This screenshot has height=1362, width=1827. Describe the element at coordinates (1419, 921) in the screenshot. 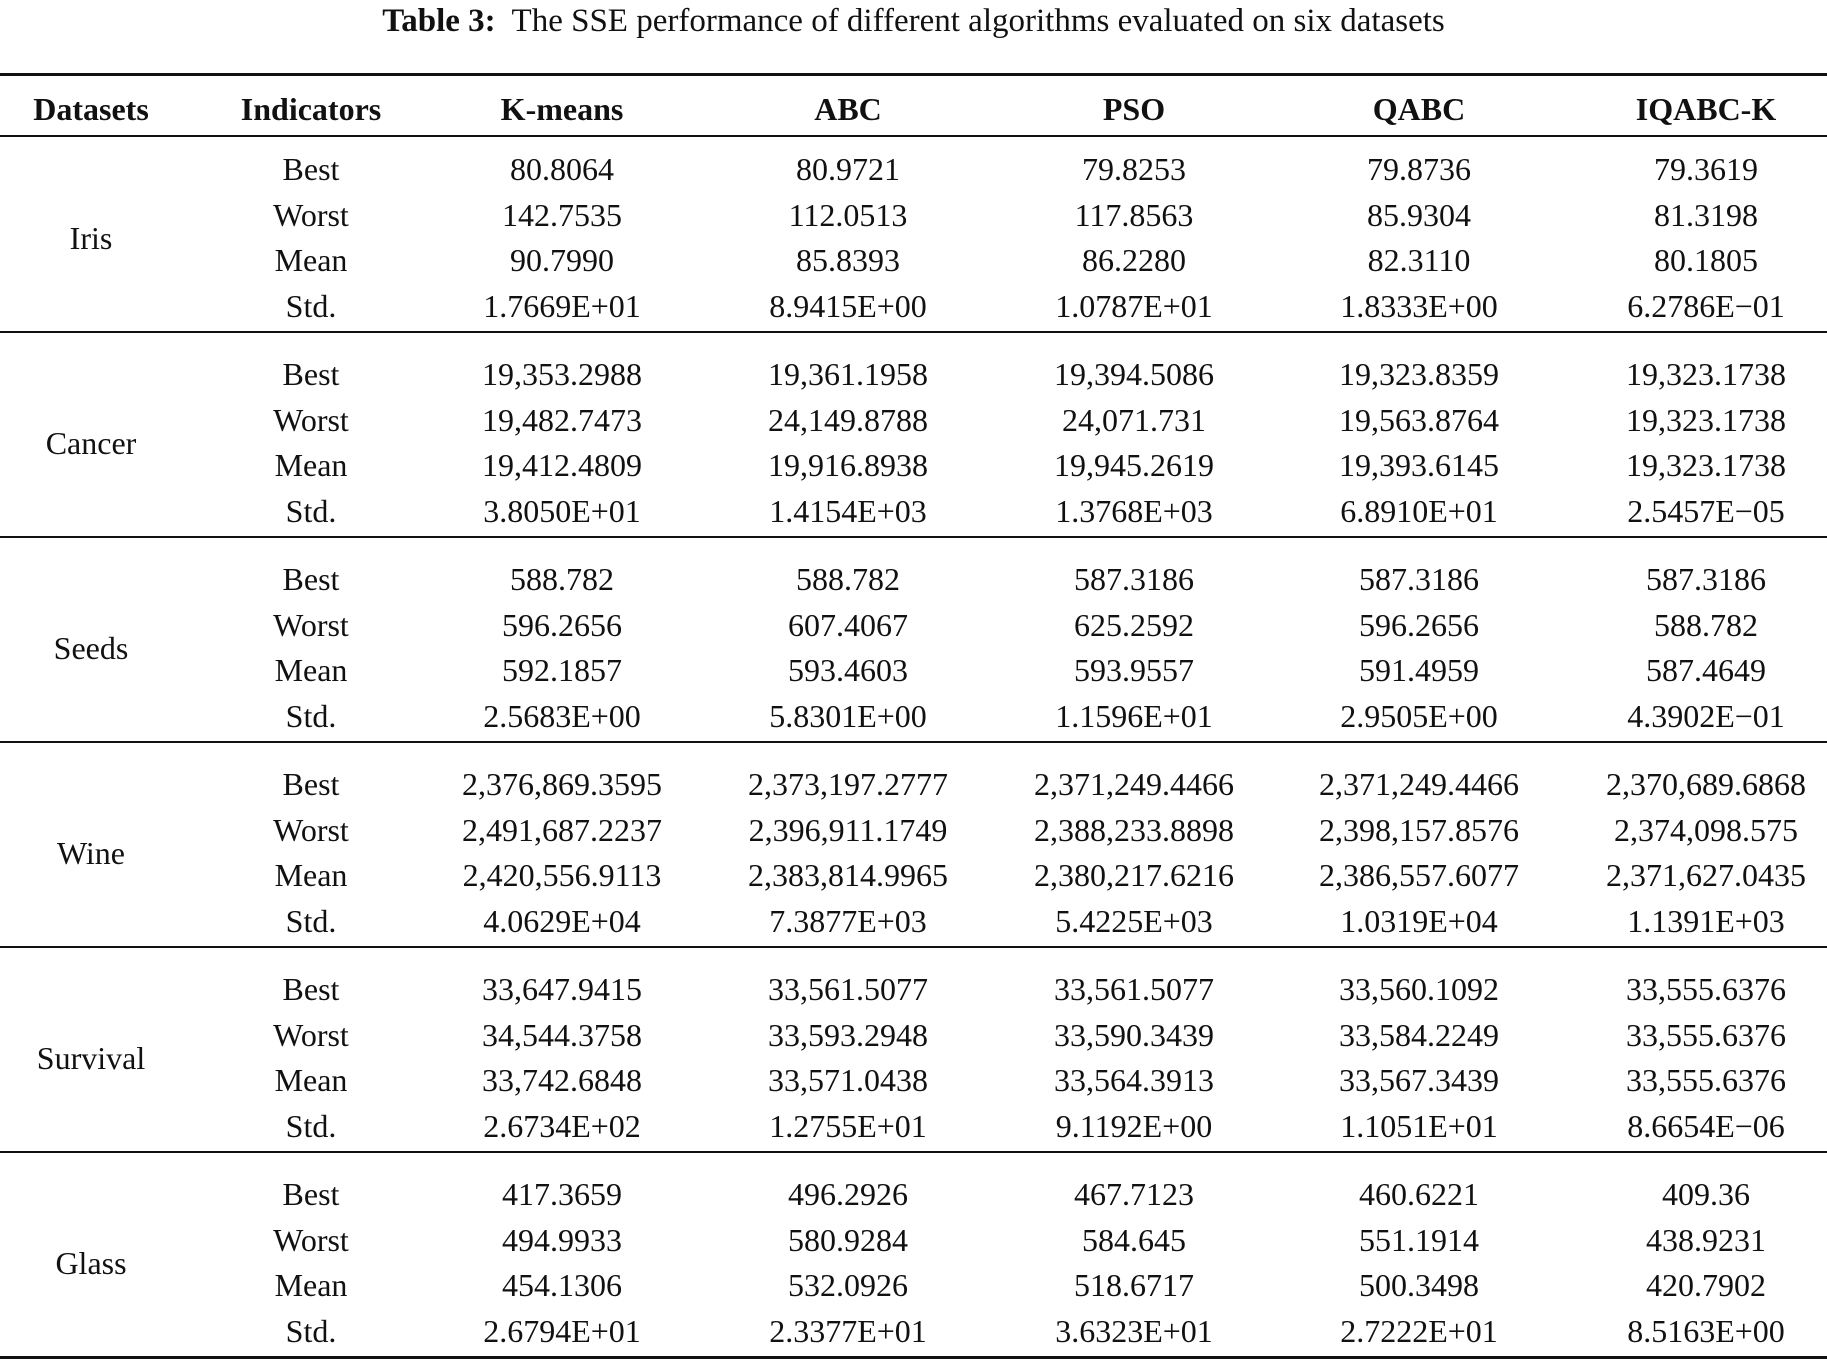

I see `table-cell: 1.0319E+04` at that location.